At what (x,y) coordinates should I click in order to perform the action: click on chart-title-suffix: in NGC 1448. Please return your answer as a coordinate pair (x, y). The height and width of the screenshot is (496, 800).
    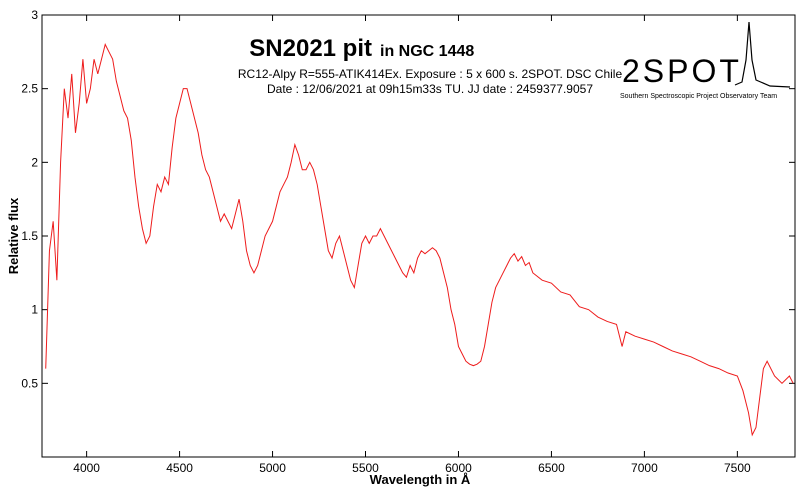
    Looking at the image, I should click on (427, 51).